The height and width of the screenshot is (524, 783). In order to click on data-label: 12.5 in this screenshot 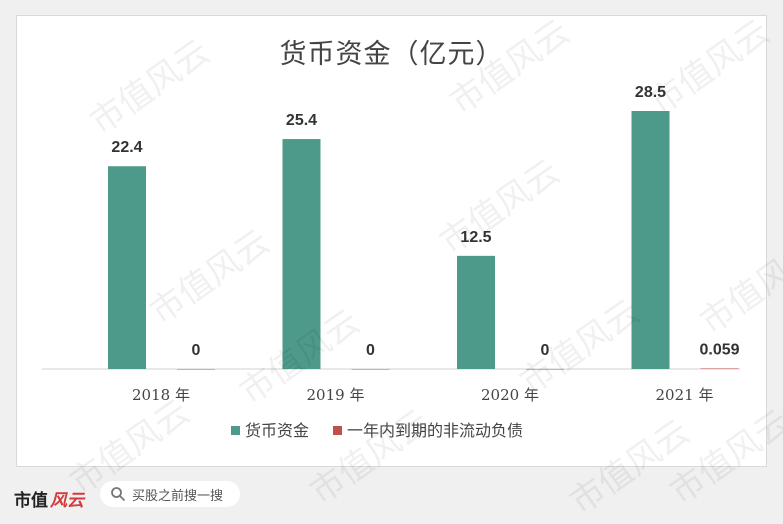, I will do `click(475, 237)`.